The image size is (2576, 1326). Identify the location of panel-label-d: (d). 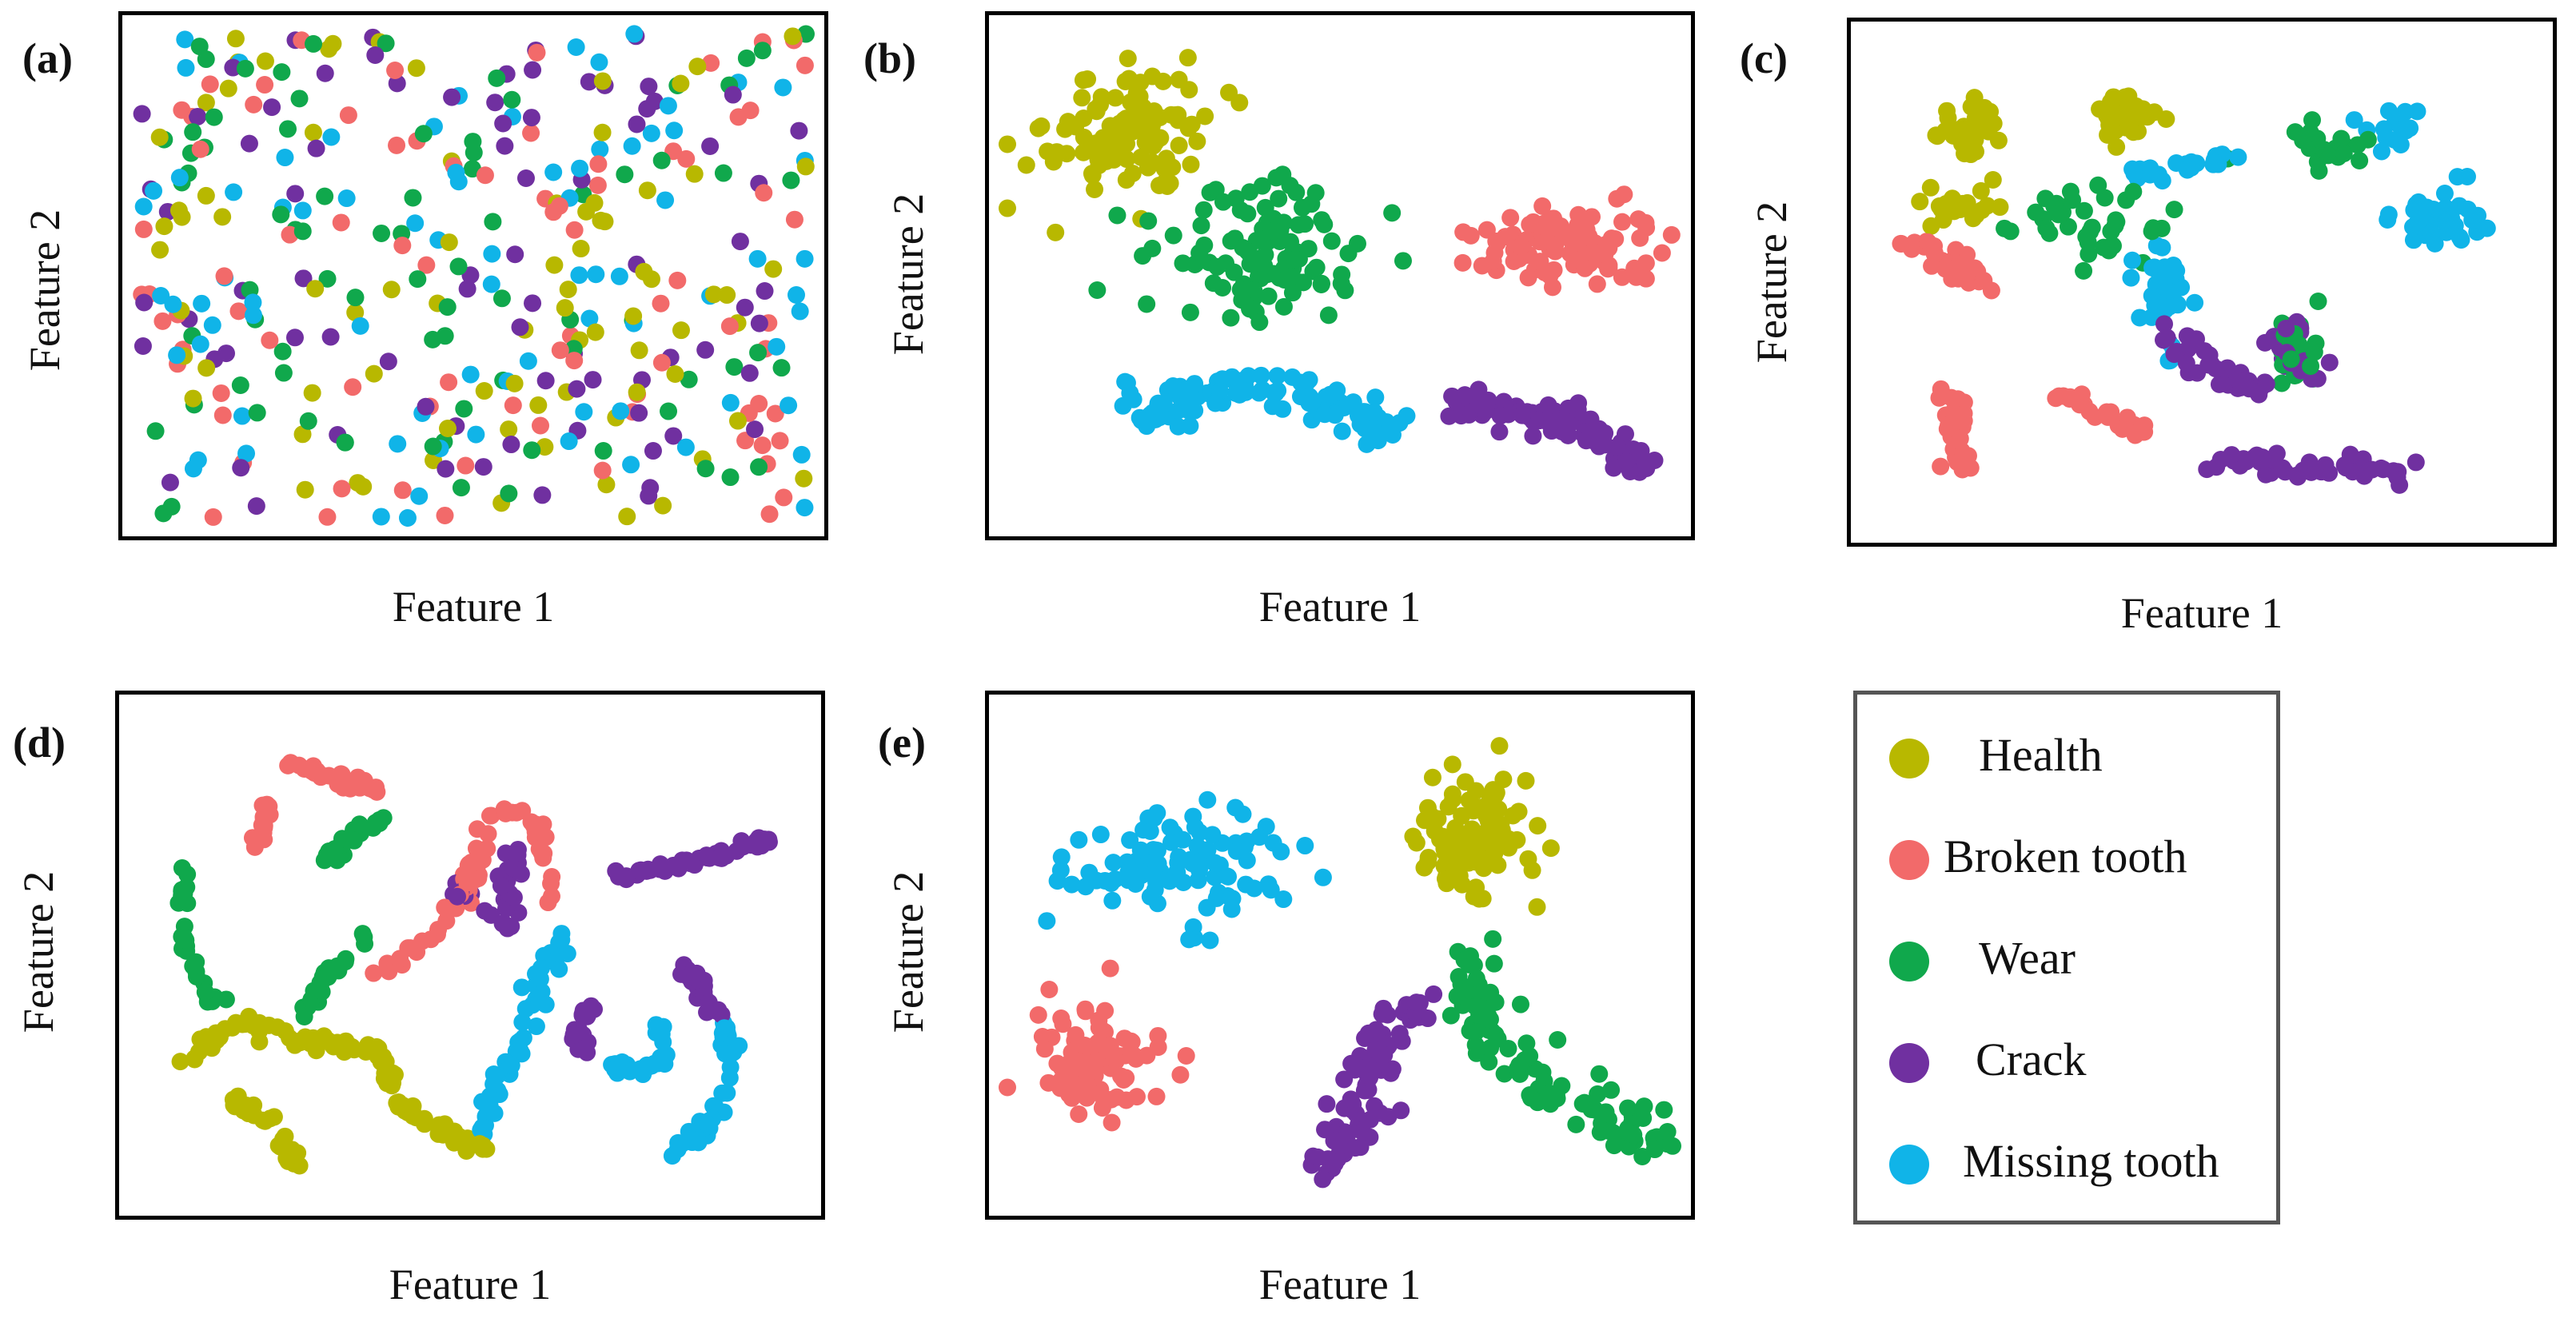
(39, 743).